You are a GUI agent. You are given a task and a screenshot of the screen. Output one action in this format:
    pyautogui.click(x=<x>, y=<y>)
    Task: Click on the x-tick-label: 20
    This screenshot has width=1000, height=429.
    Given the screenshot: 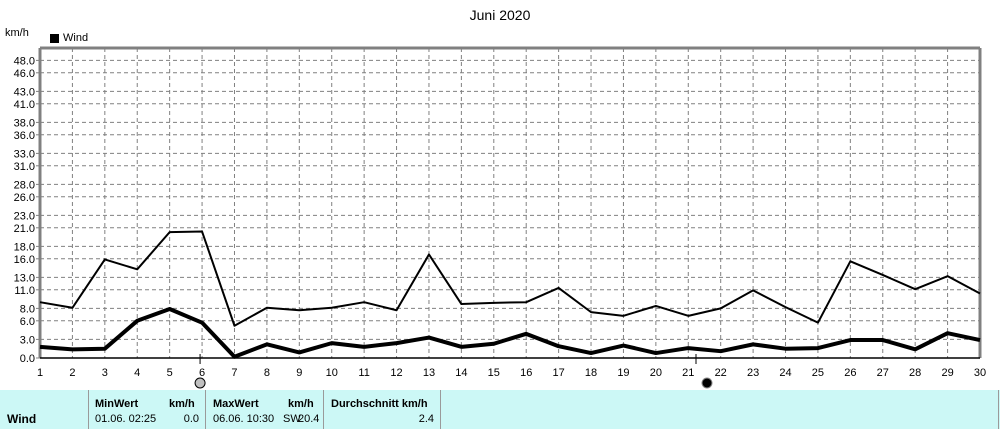 What is the action you would take?
    pyautogui.click(x=656, y=373)
    